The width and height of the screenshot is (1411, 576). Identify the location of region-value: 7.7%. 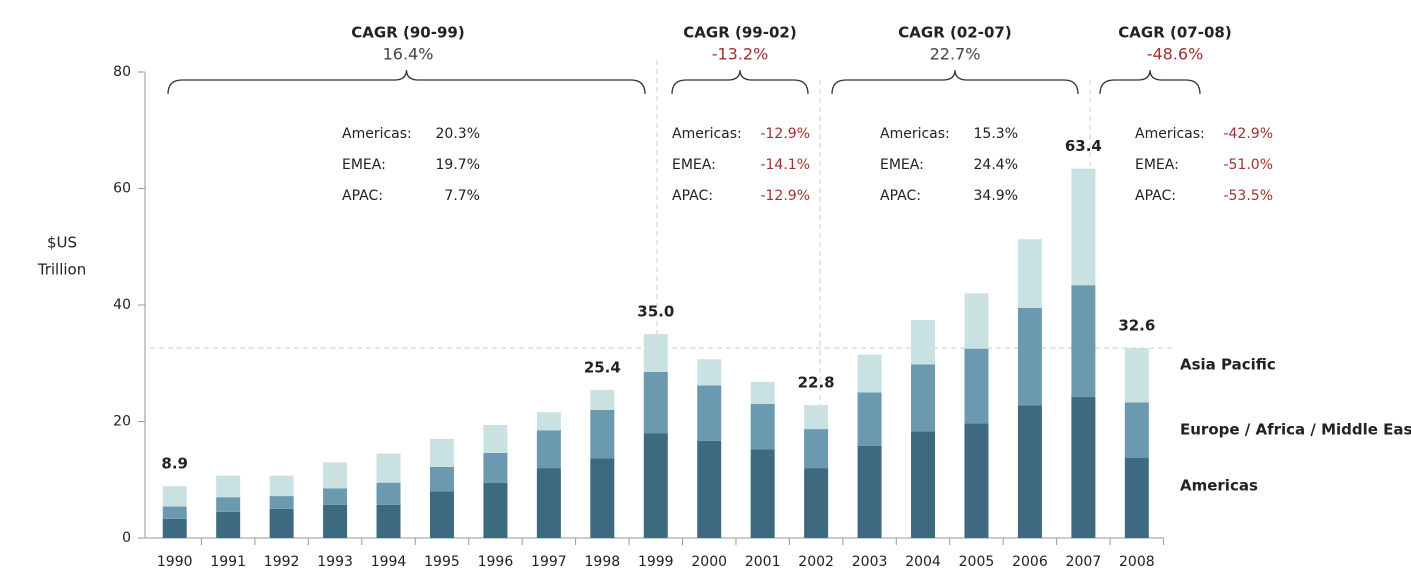
(462, 196).